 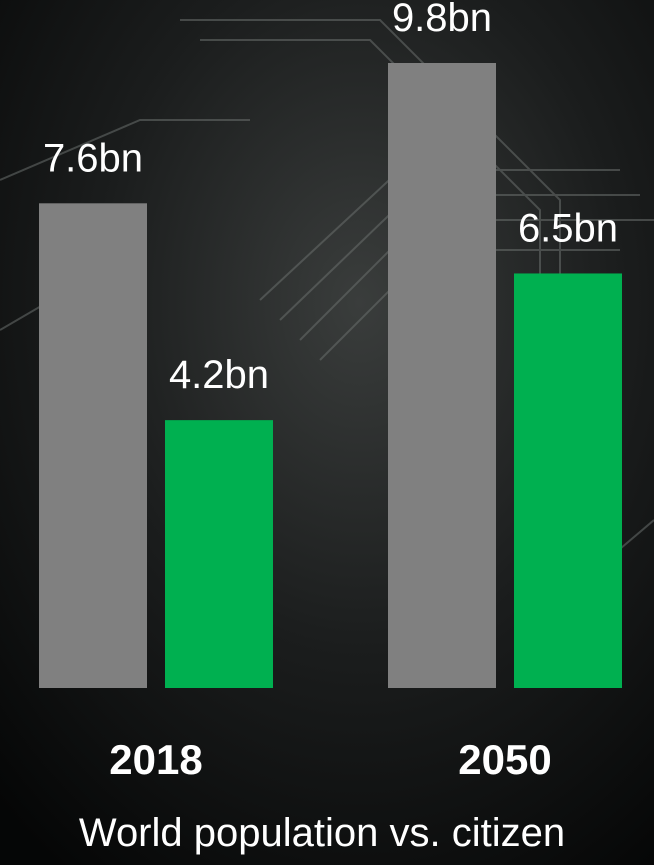 What do you see at coordinates (322, 833) in the screenshot?
I see `chart-title: World population vs. citizen` at bounding box center [322, 833].